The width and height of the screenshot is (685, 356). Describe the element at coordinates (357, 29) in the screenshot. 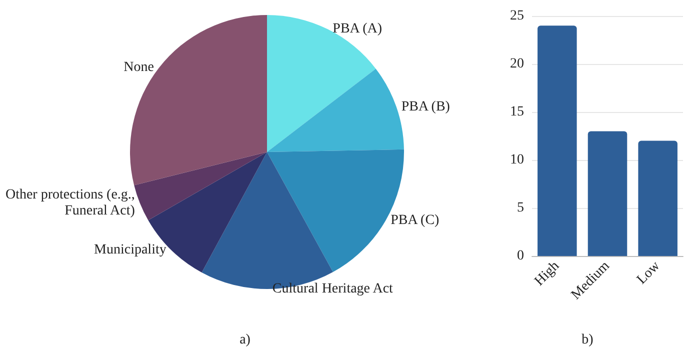

I see `slice-label: PBA (A)` at that location.